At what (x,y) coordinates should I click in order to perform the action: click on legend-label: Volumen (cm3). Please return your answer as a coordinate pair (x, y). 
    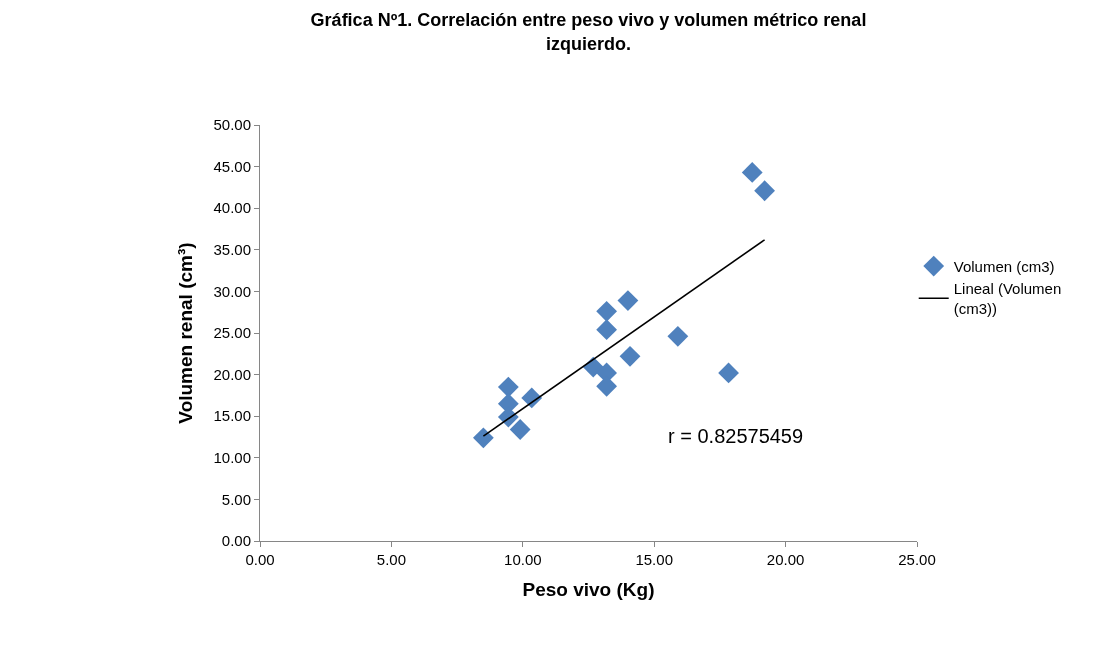
    Looking at the image, I should click on (1004, 266).